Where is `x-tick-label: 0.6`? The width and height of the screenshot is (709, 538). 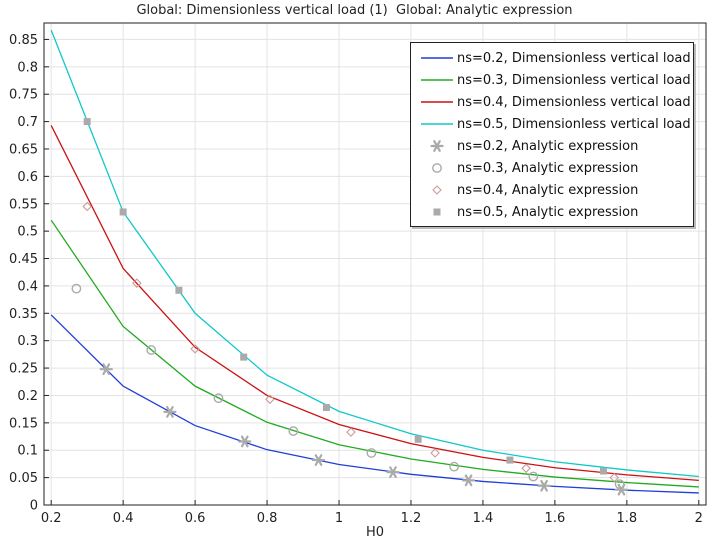 x-tick-label: 0.6 is located at coordinates (195, 518).